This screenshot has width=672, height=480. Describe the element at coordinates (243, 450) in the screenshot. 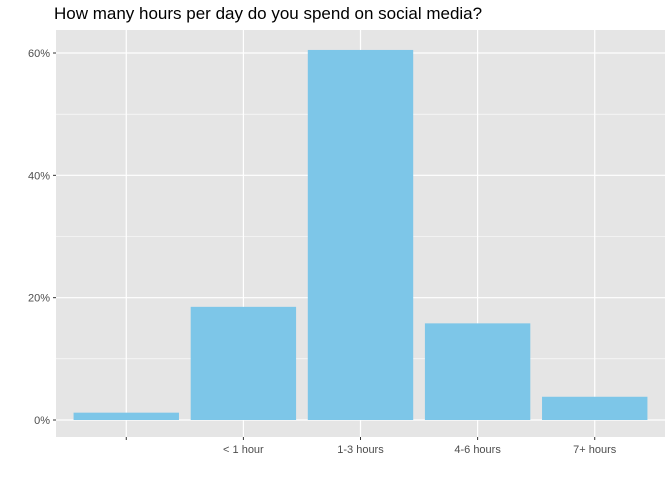

I see `x-tick-label: < 1 hour` at that location.